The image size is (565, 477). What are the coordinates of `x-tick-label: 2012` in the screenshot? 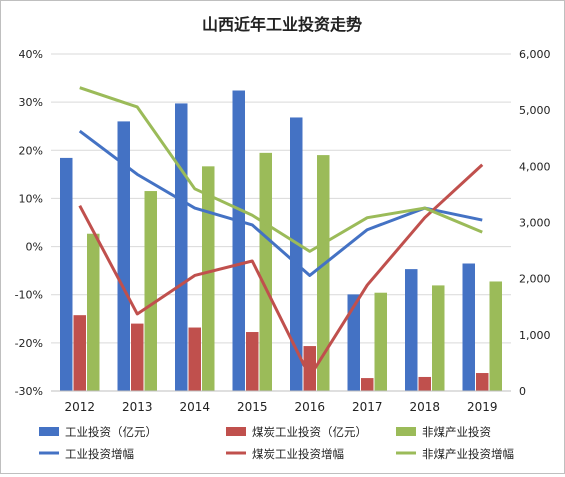 It's located at (79, 407).